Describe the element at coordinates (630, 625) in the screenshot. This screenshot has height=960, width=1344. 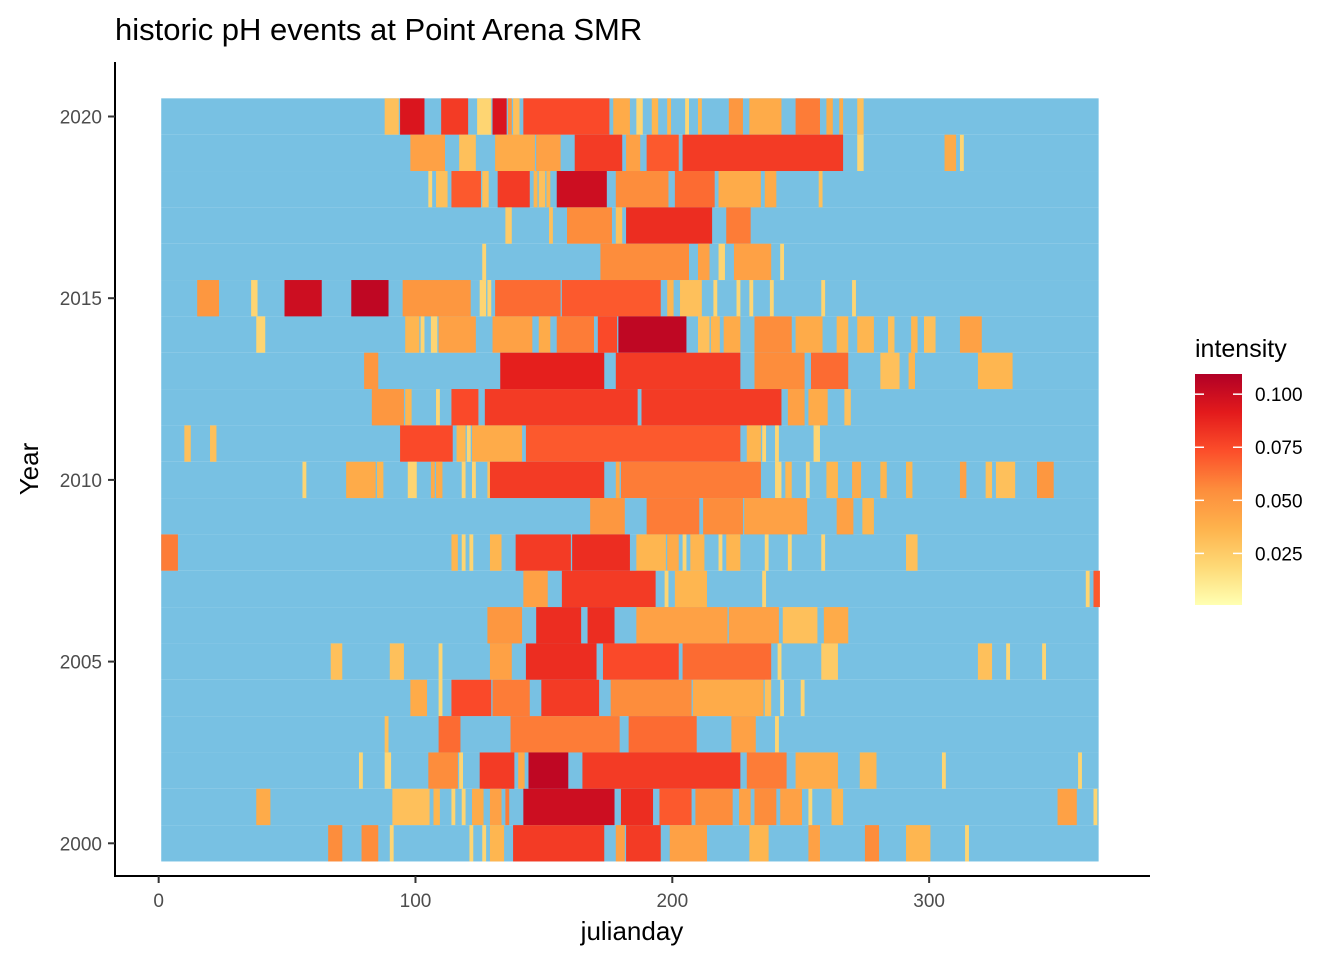
I see `heatmap-row-background` at that location.